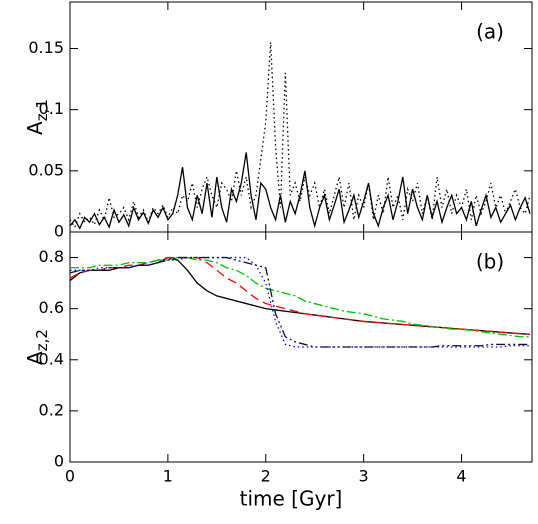 The image size is (538, 524). I want to click on y-tick-label: 0.4, so click(51, 358).